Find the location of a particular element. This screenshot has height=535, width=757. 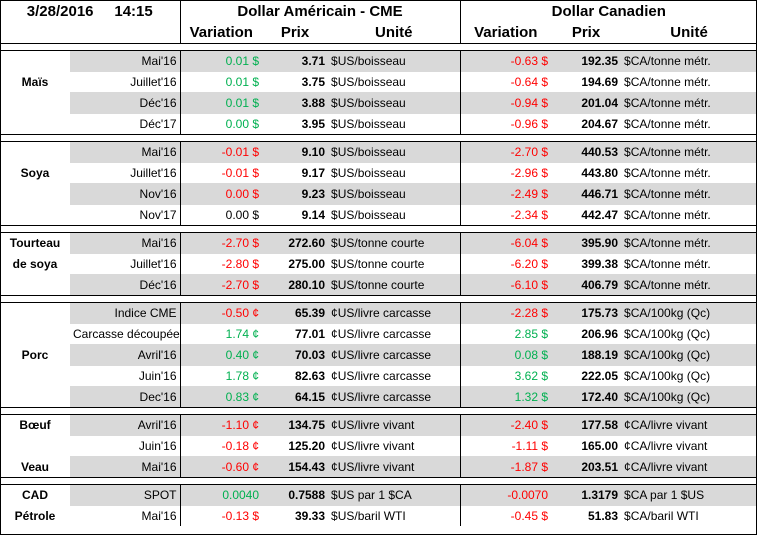

us-price: 65.39 is located at coordinates (295, 313).